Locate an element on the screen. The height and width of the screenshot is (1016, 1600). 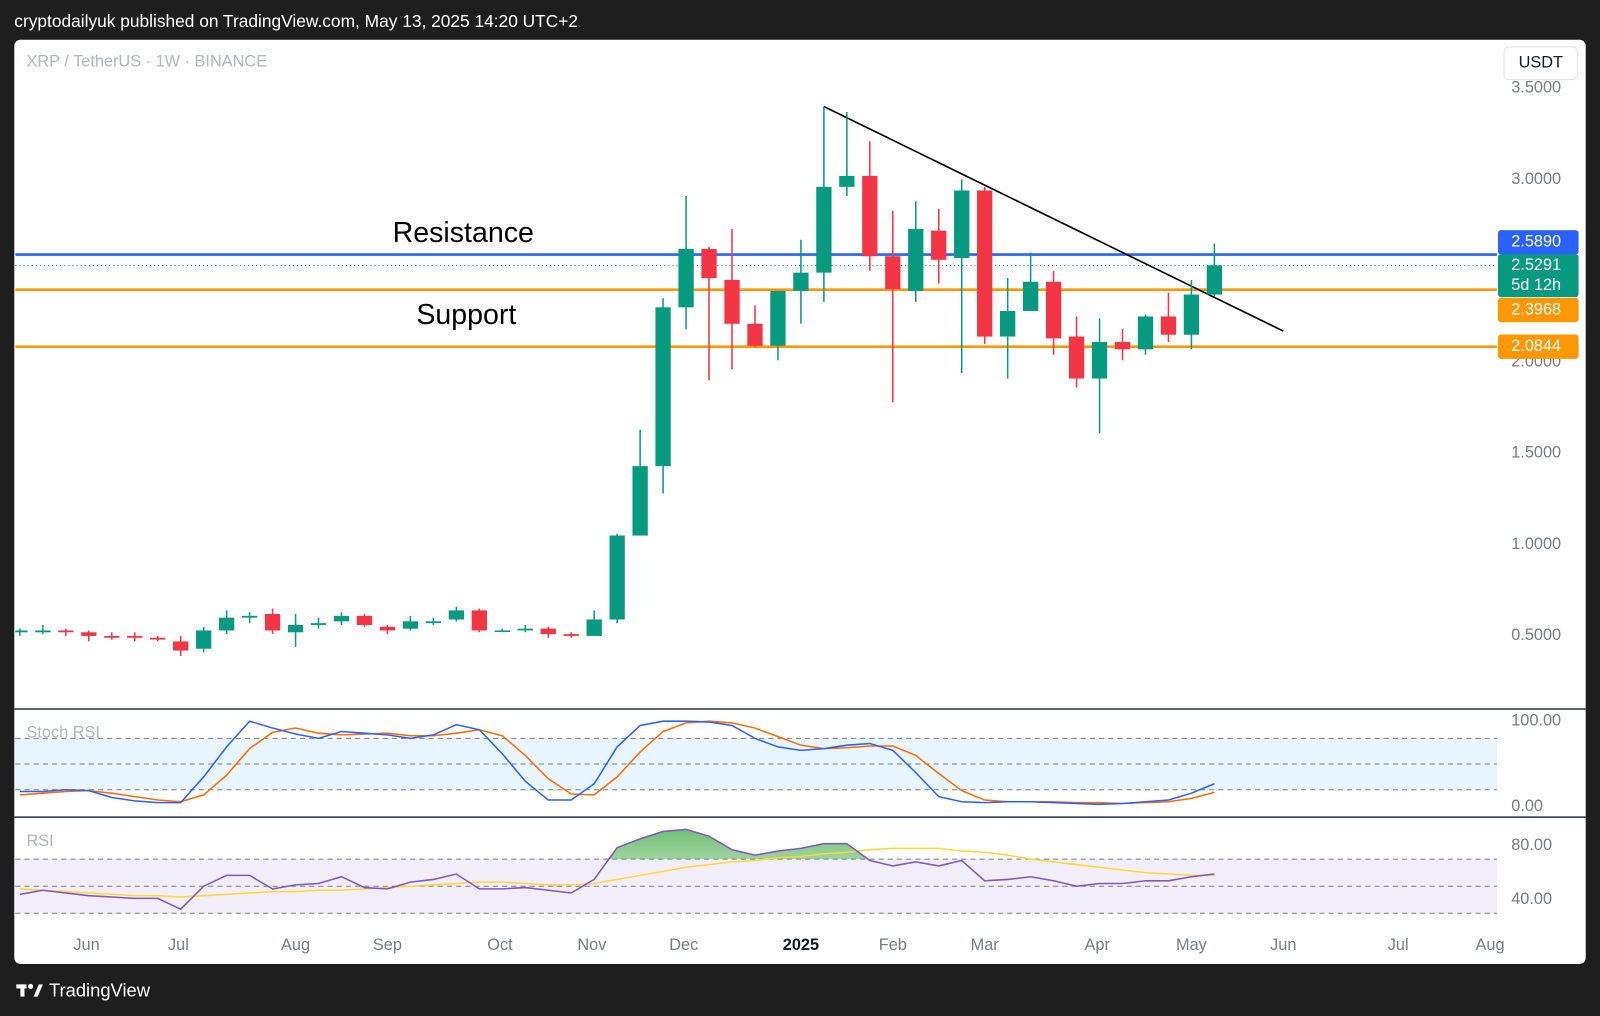
x-tick-label: Jun is located at coordinates (86, 945).